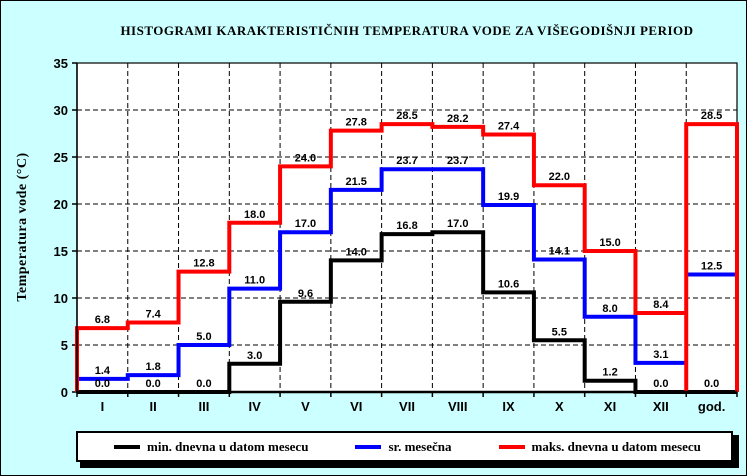 This screenshot has width=747, height=476. What do you see at coordinates (508, 197) in the screenshot?
I see `data-label: 19.9` at bounding box center [508, 197].